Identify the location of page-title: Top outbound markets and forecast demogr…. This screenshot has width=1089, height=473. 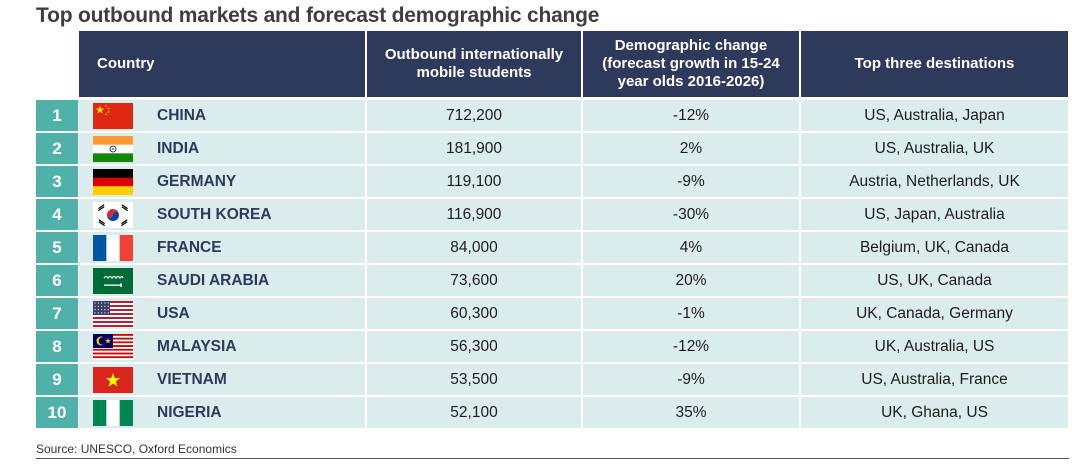
(318, 15).